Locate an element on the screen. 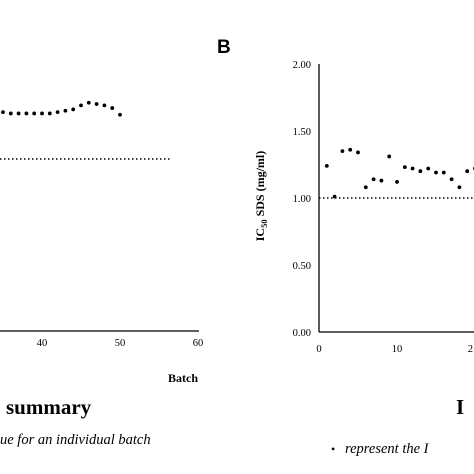 This screenshot has width=474, height=474. left-x-tick-40: 40 is located at coordinates (42, 343).